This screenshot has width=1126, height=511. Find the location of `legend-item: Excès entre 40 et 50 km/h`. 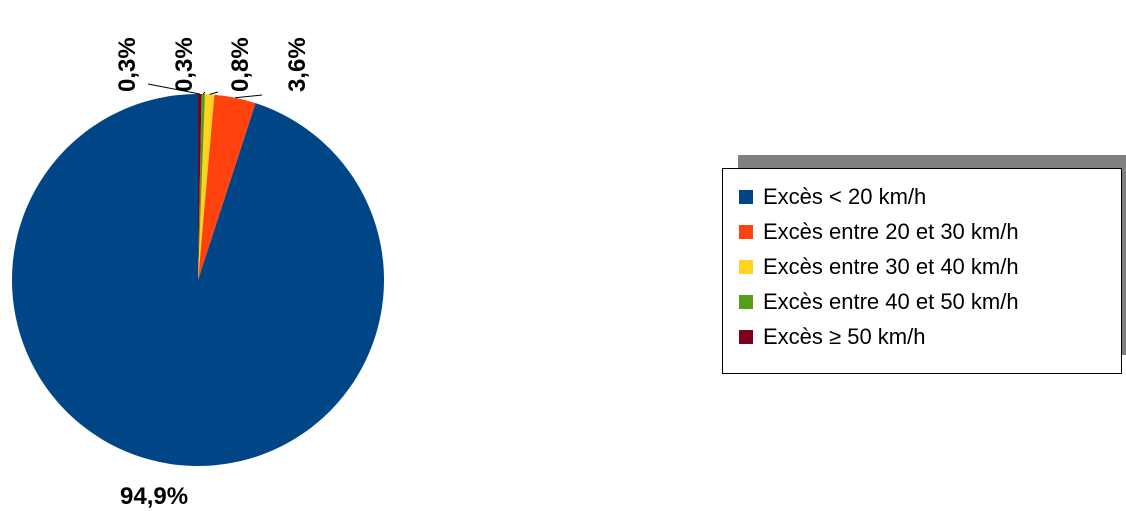

legend-item: Excès entre 40 et 50 km/h is located at coordinates (922, 301).